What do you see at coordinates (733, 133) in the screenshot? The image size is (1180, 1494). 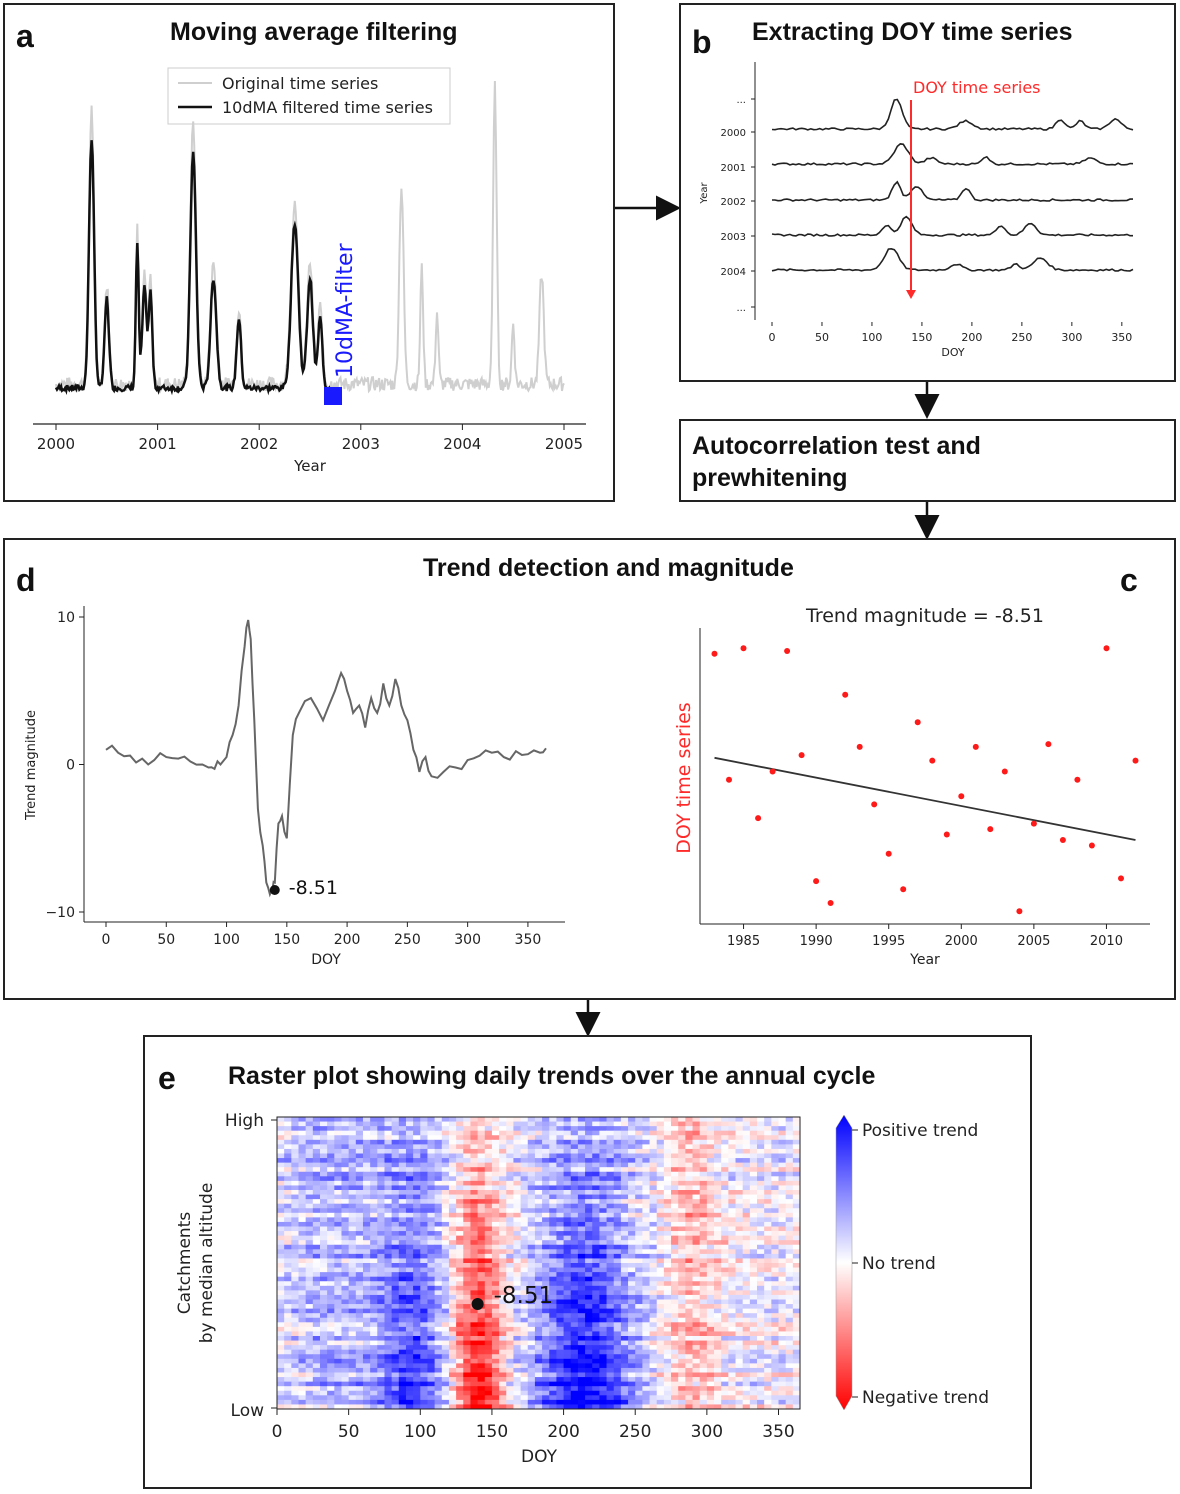 I see `y-tick-label: 2000` at bounding box center [733, 133].